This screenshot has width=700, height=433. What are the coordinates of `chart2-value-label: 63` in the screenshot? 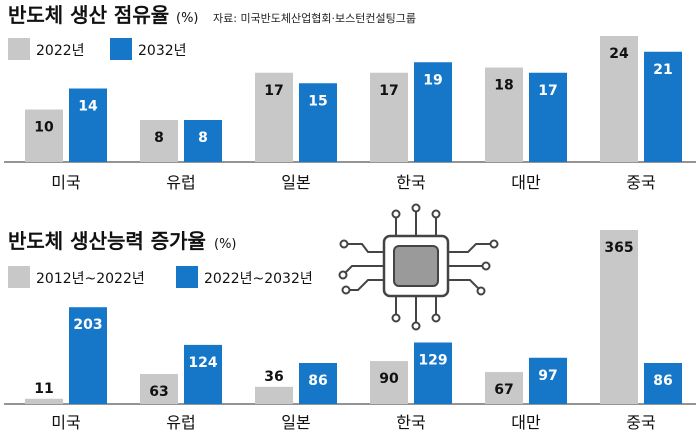 It's located at (158, 392).